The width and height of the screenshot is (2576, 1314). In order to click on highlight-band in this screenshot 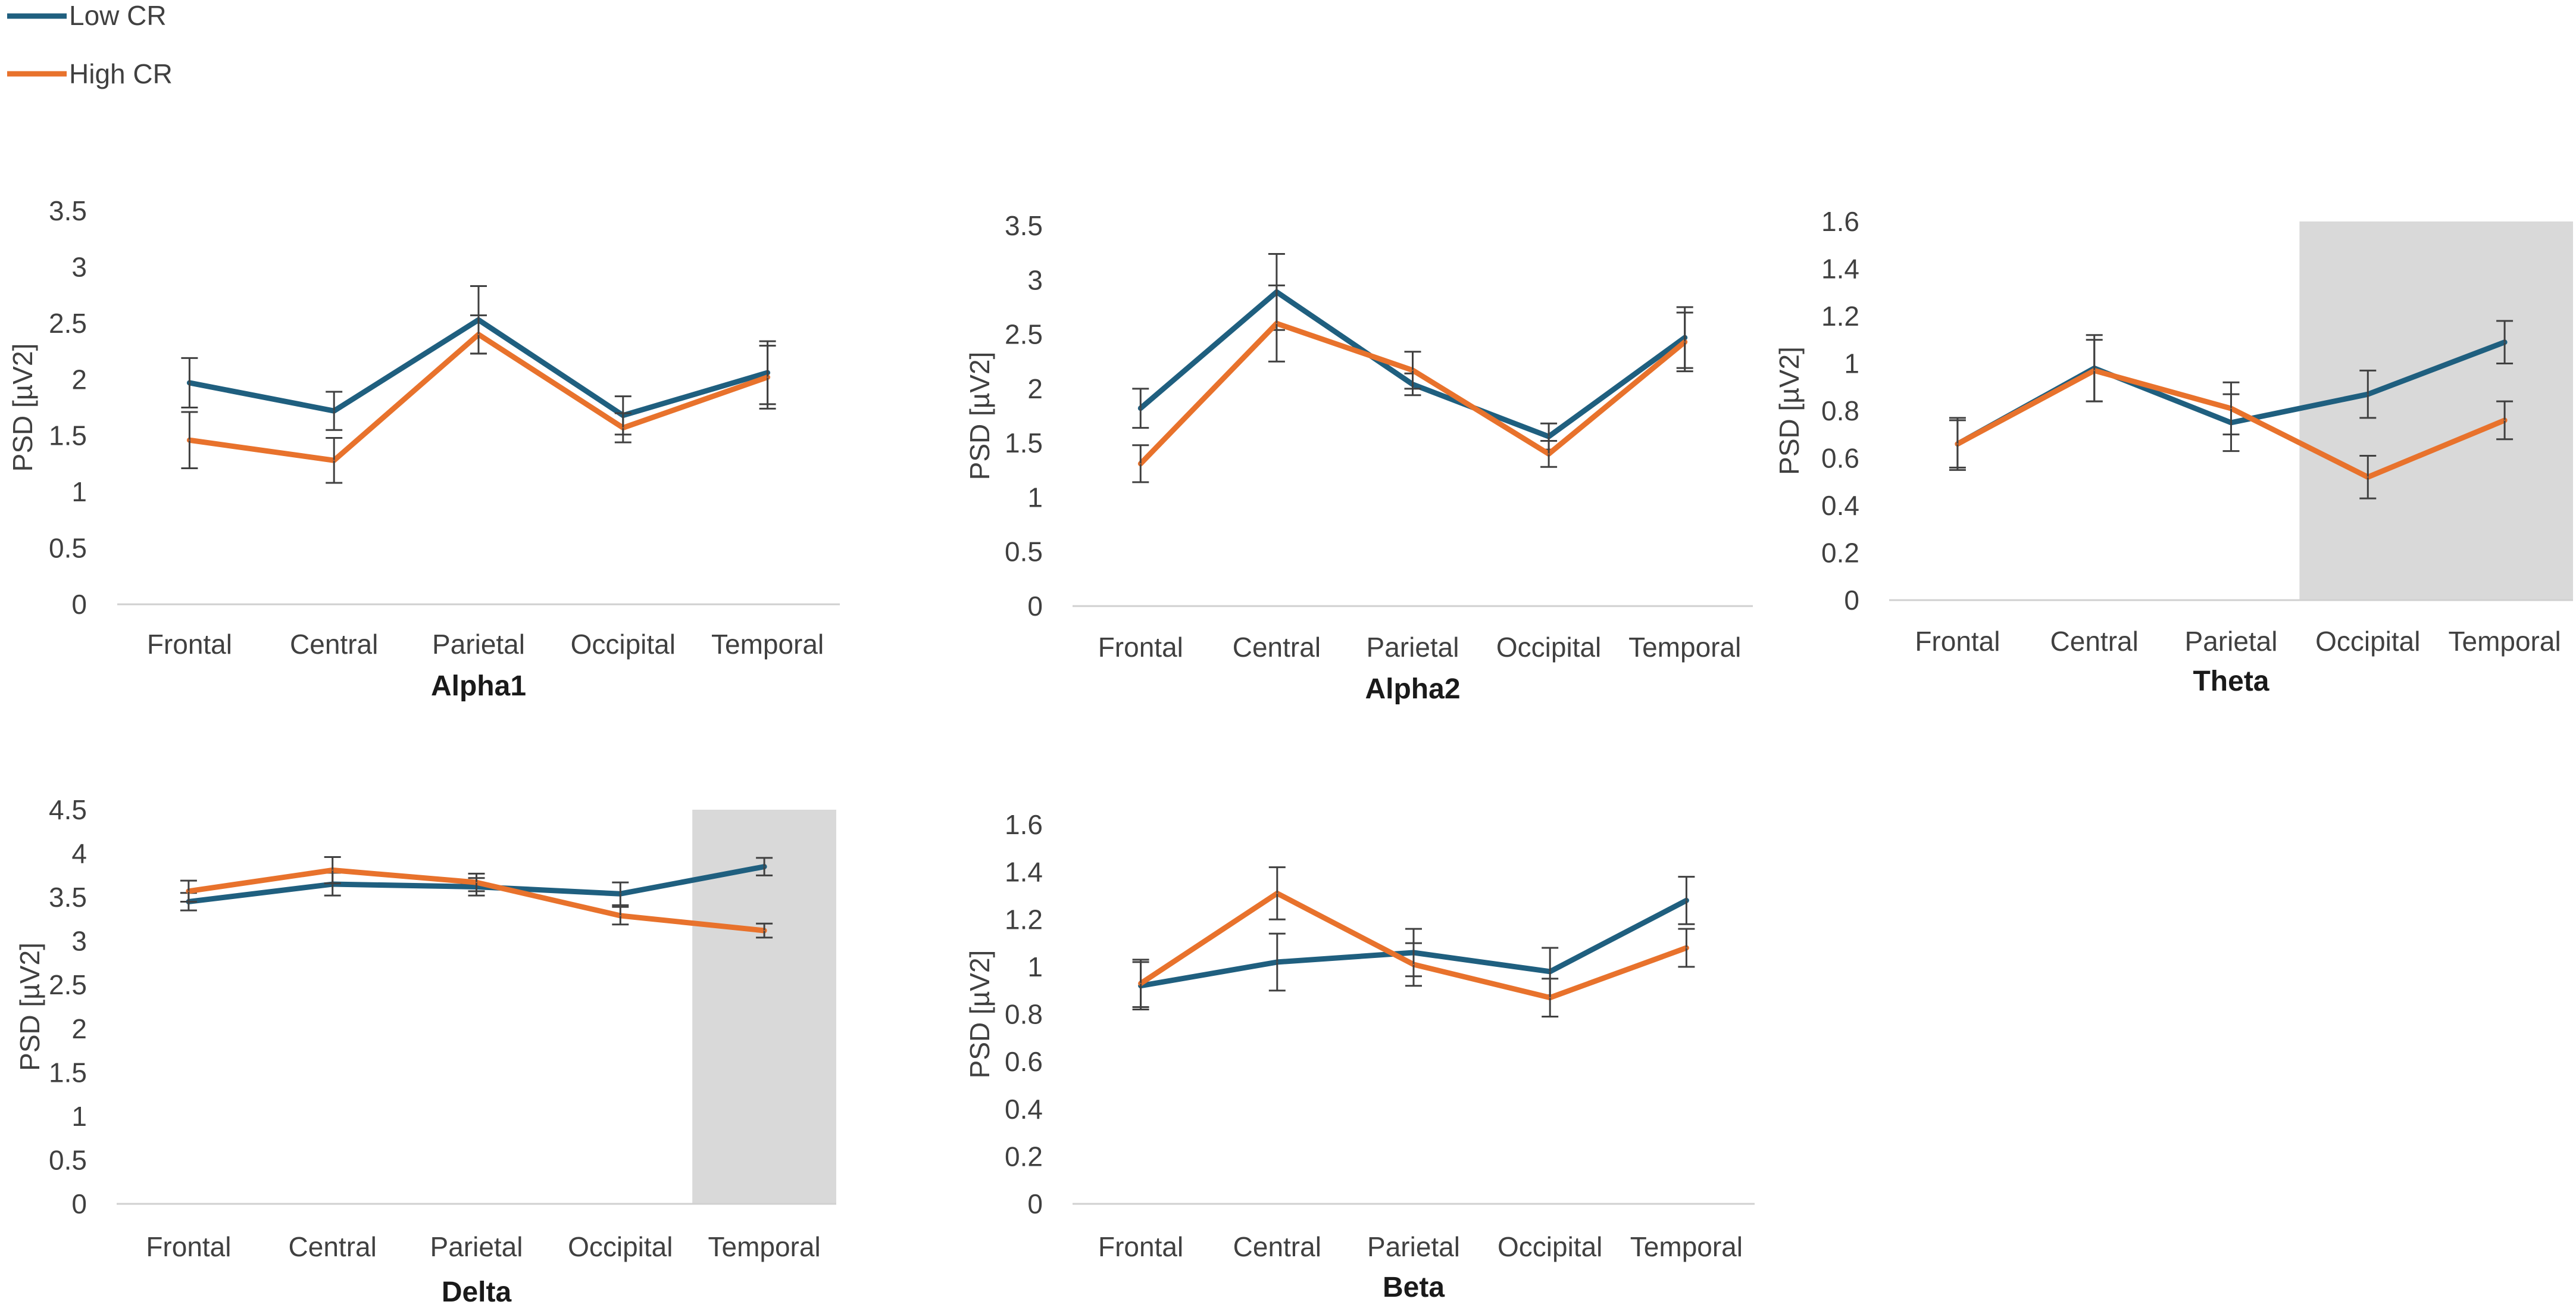, I will do `click(2436, 410)`.